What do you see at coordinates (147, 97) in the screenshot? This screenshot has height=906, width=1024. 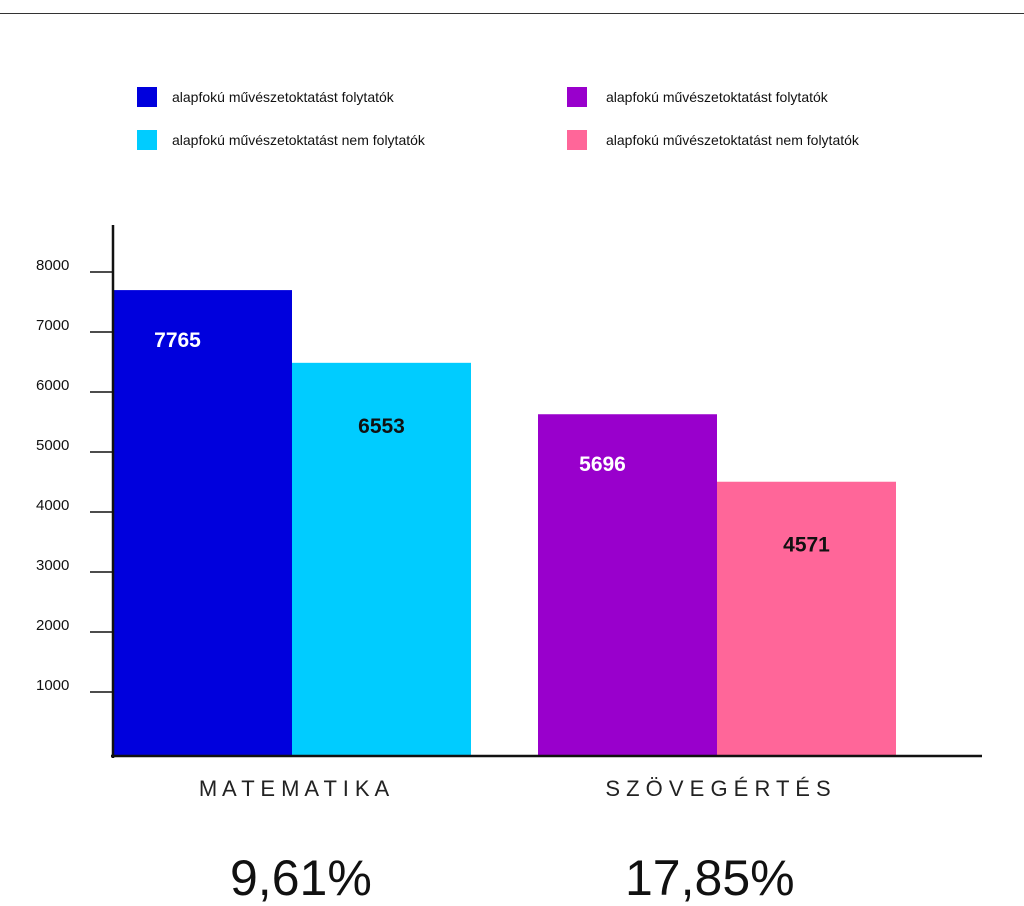 I see `legend-swatch-math-continuing` at bounding box center [147, 97].